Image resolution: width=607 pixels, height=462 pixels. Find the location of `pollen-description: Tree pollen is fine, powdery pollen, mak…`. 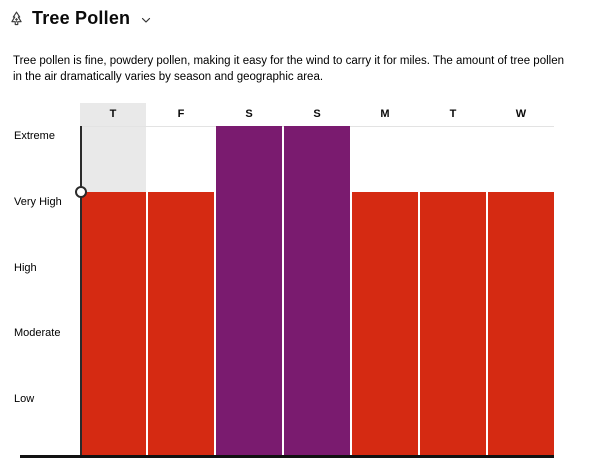

pollen-description: Tree pollen is fine, powdery pollen, mak… is located at coordinates (288, 69).